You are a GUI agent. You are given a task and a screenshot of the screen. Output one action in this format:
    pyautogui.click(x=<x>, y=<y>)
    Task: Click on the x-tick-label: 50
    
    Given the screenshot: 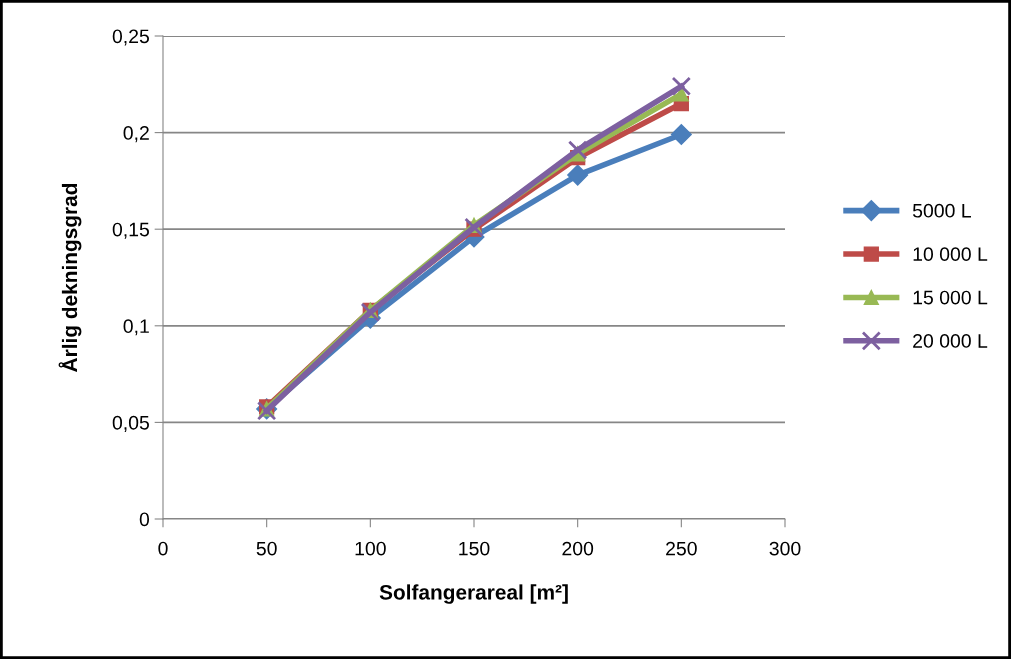 What is the action you would take?
    pyautogui.click(x=266, y=548)
    